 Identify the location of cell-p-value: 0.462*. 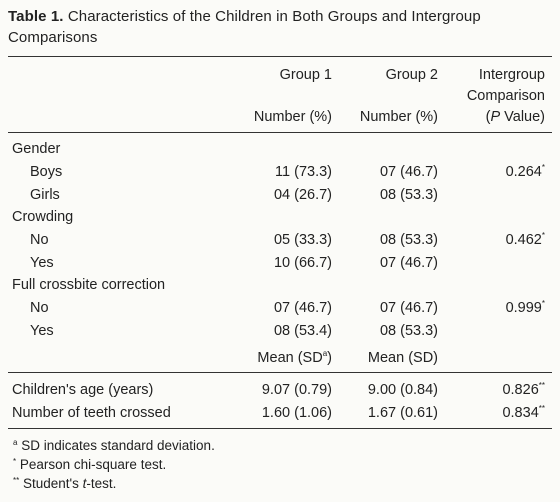
(525, 240).